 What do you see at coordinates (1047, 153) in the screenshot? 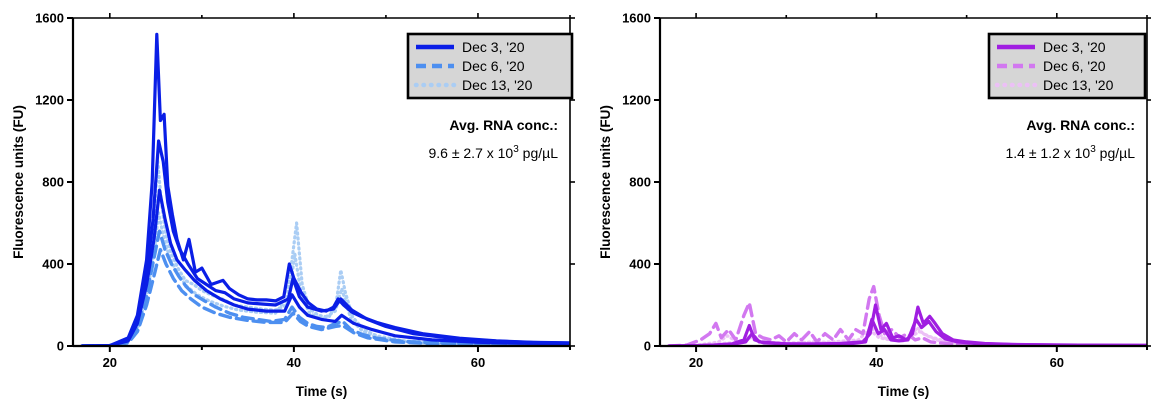
I see `annotation-value-main: 1.4 ± 1.2 x 10` at bounding box center [1047, 153].